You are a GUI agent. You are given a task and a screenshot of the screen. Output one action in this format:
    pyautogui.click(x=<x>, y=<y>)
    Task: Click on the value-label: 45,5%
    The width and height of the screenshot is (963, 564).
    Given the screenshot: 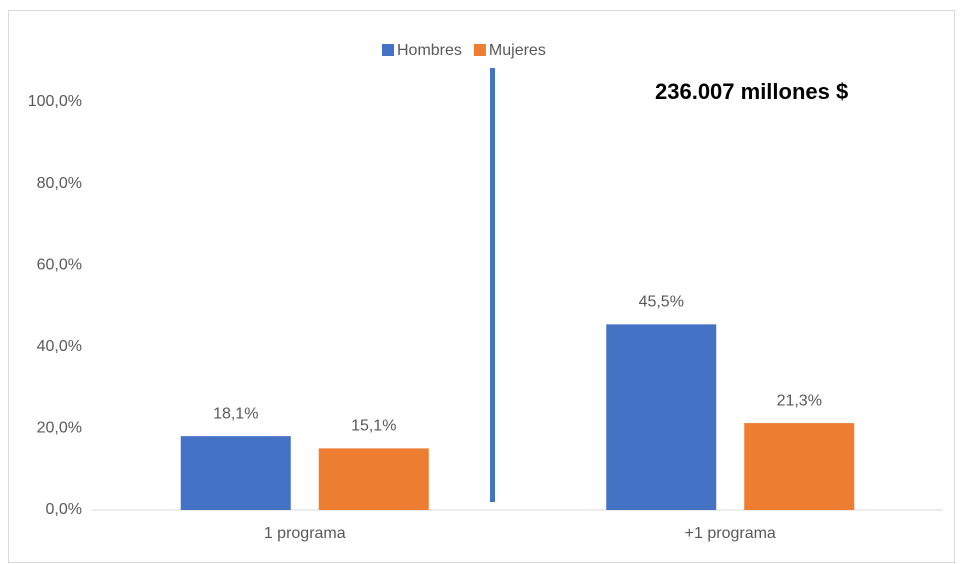 What is the action you would take?
    pyautogui.click(x=661, y=302)
    